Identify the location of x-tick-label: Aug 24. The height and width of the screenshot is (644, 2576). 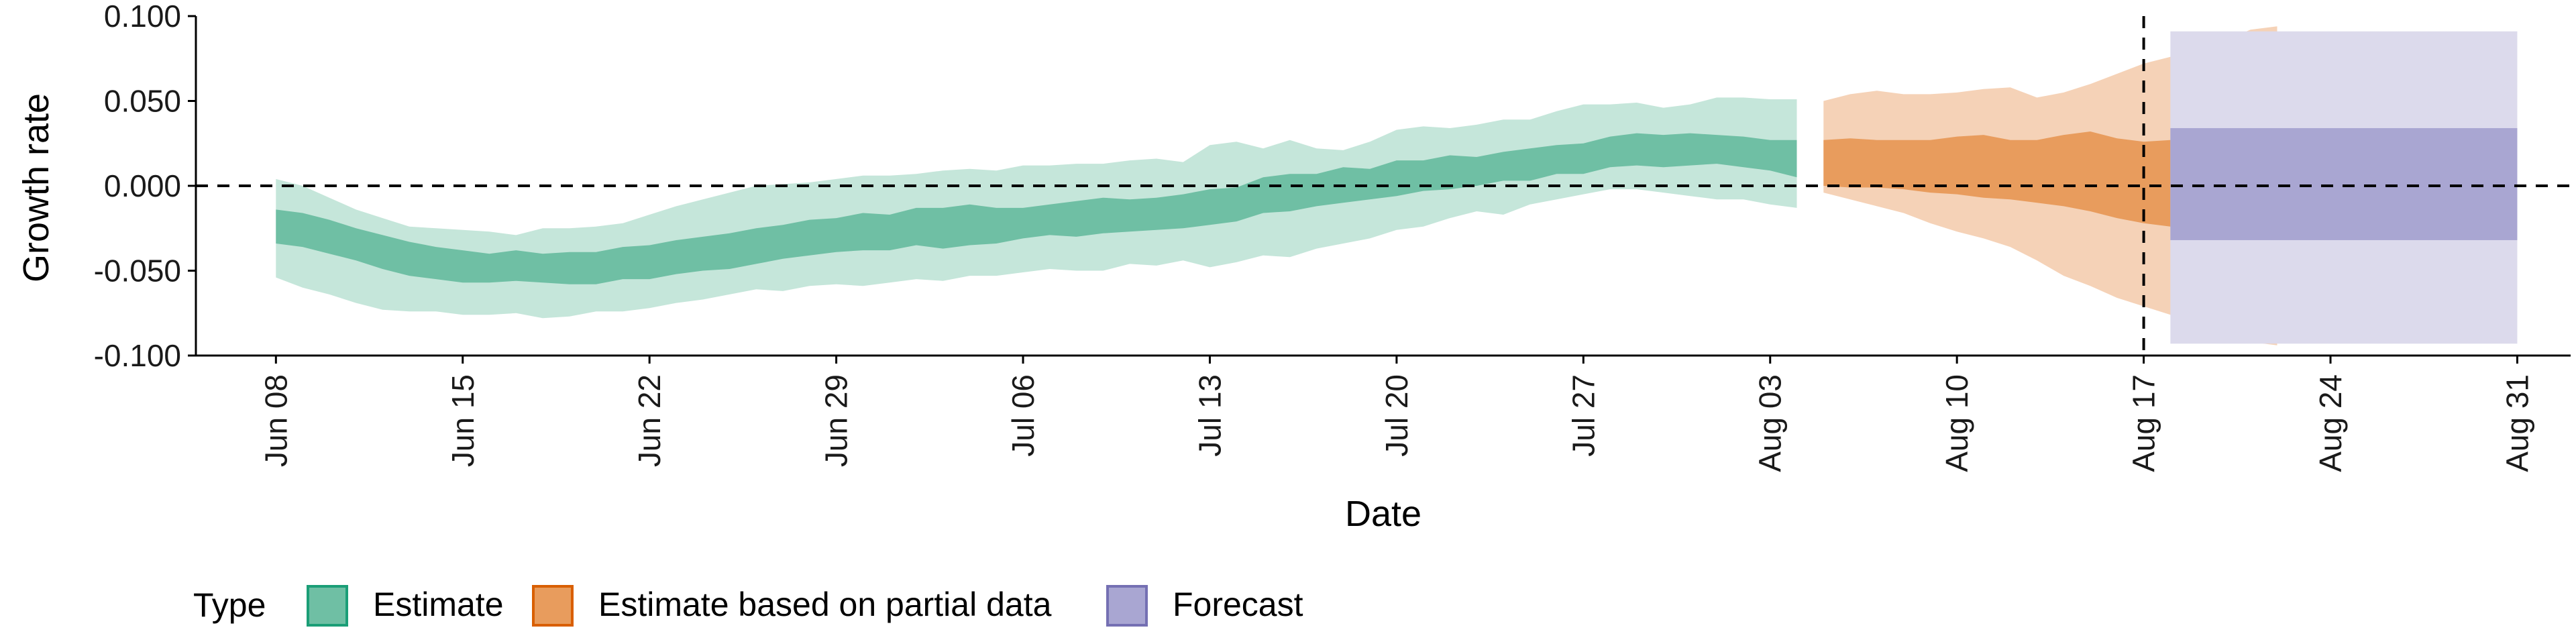
(2330, 423).